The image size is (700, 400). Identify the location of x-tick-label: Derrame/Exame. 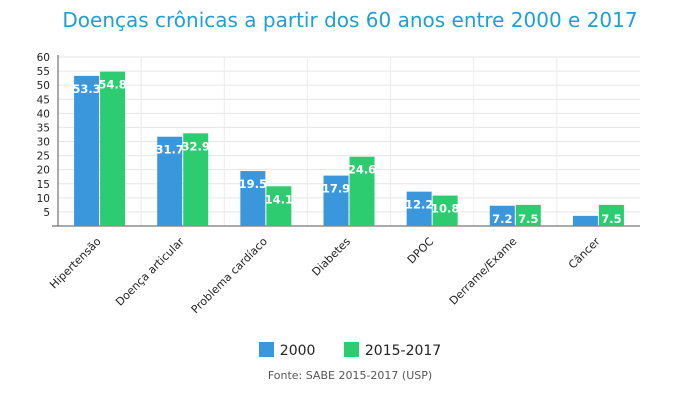
(483, 271).